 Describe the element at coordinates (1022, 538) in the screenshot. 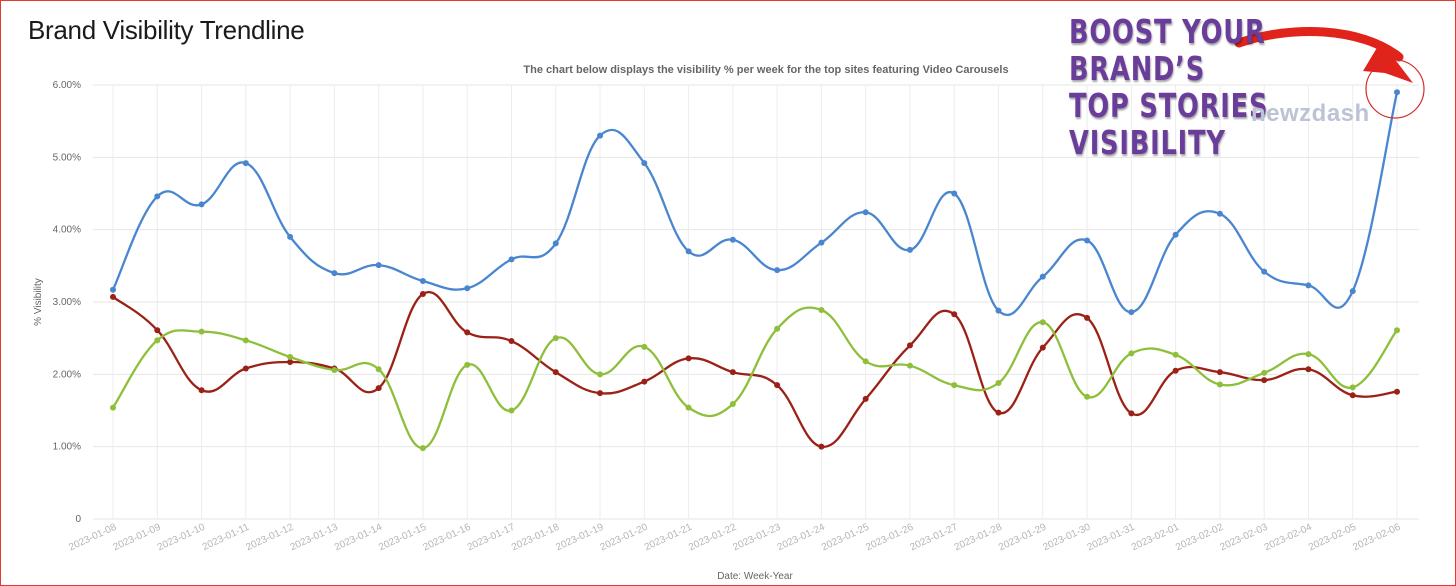

I see `x-tick-label: 2023-01-29` at that location.